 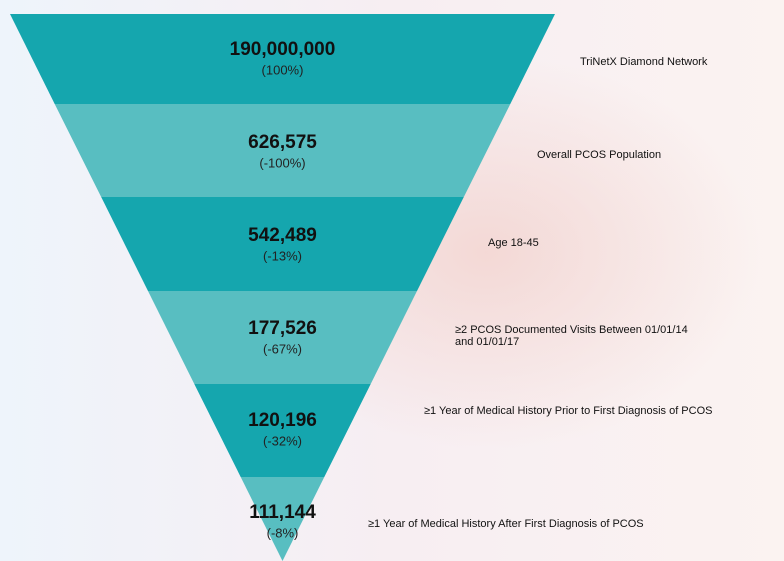 What do you see at coordinates (282, 235) in the screenshot?
I see `stage-count: 542,489` at bounding box center [282, 235].